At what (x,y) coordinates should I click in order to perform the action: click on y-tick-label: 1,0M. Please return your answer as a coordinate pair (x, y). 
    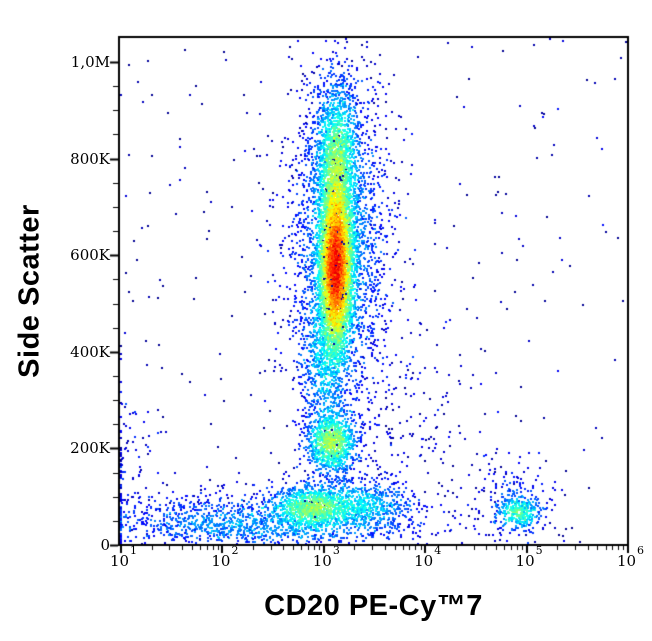
    Looking at the image, I should click on (90, 62).